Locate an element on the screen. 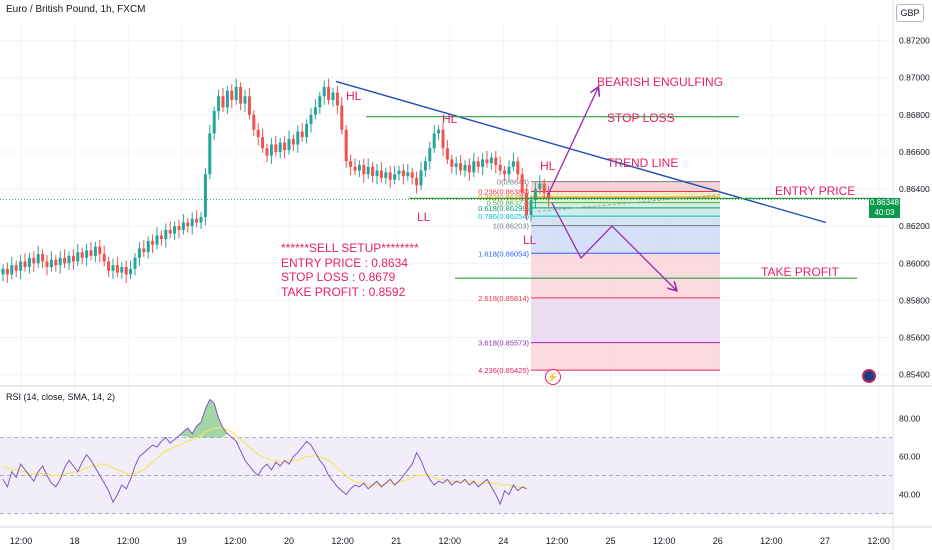 This screenshot has width=932, height=550. price-tick-label: 0.87200 is located at coordinates (914, 41).